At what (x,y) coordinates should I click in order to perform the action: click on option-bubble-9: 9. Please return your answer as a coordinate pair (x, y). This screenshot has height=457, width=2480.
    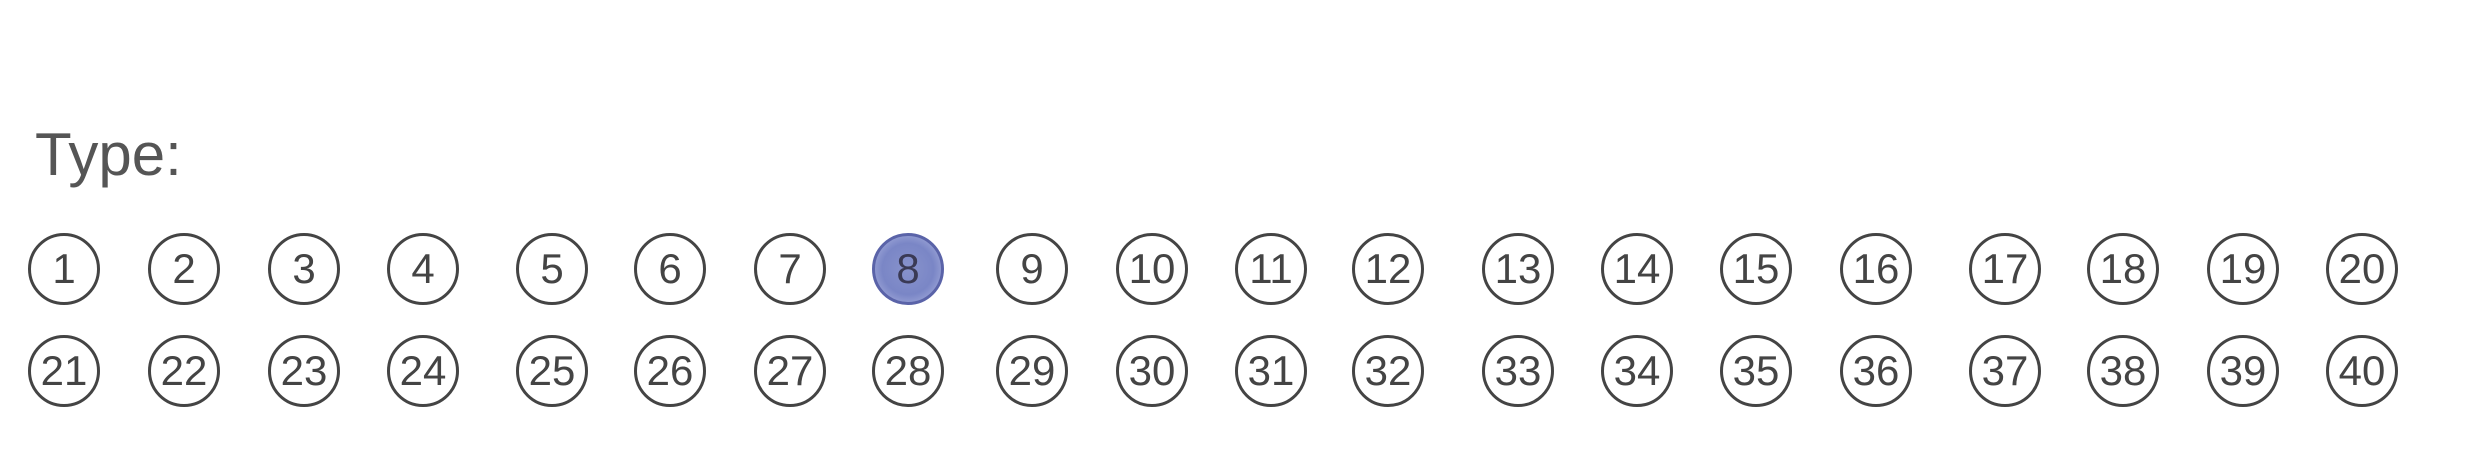
    Looking at the image, I should click on (1032, 269).